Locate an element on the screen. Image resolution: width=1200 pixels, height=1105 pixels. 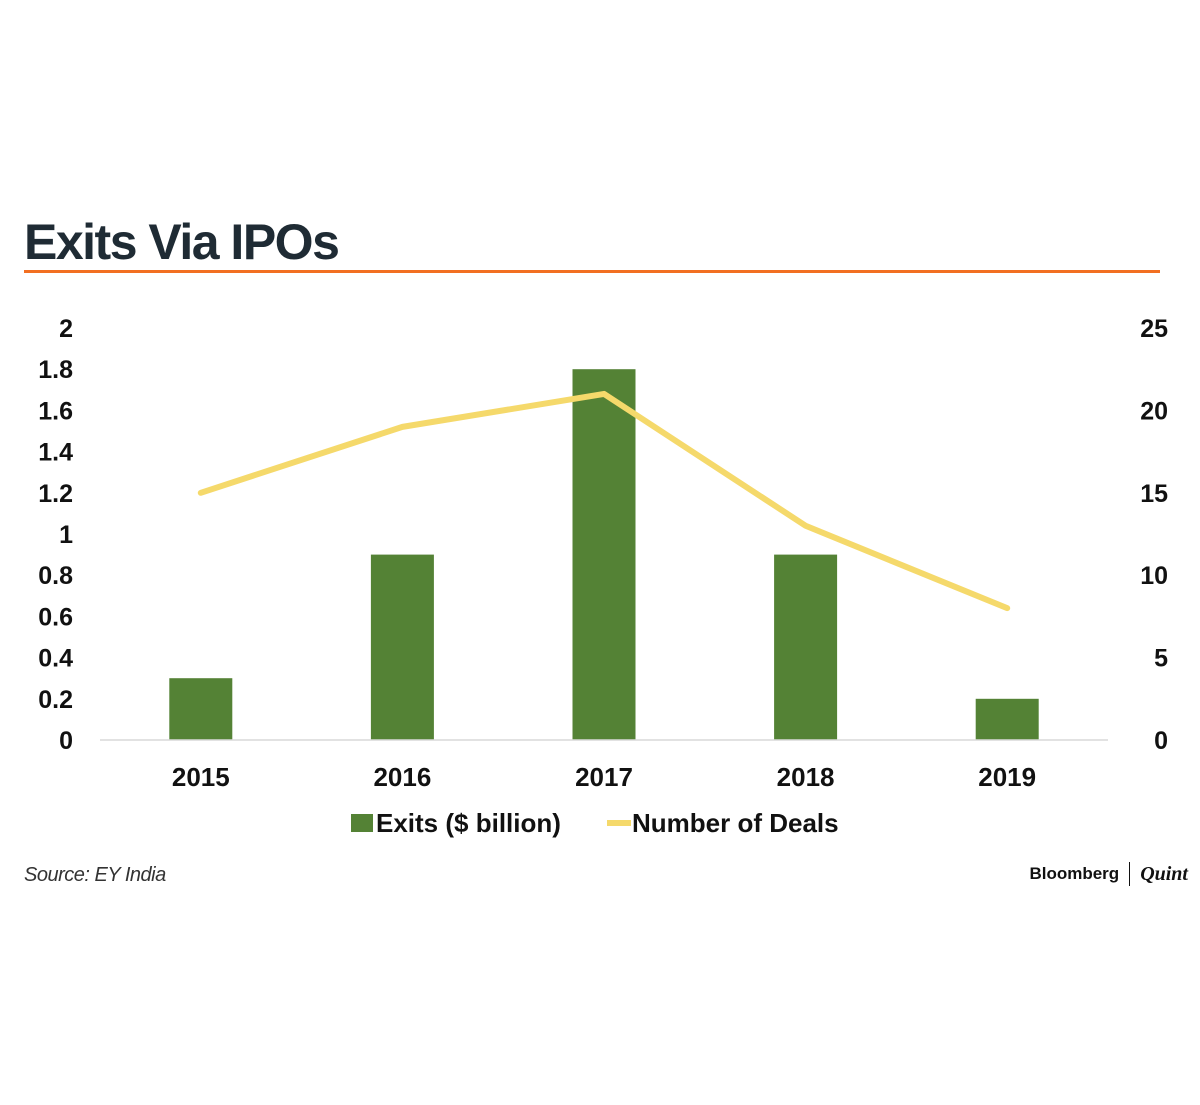
x-axis-tick-label: 2018 is located at coordinates (806, 777).